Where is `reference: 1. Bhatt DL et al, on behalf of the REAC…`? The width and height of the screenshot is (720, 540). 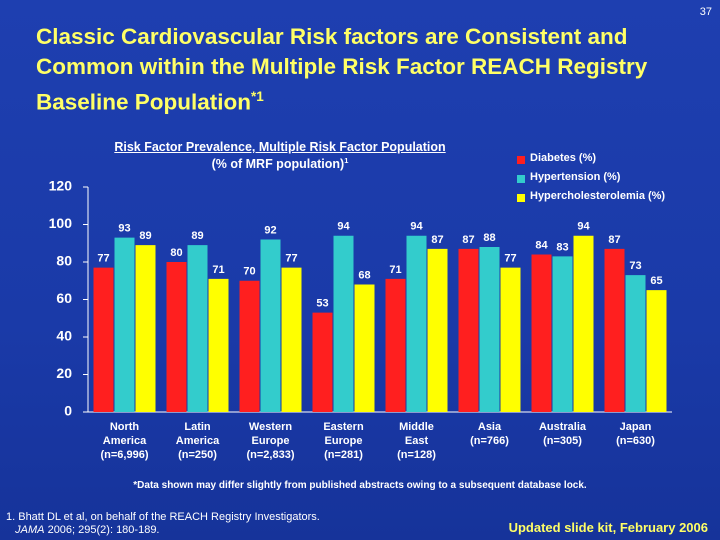
reference: 1. Bhatt DL et al, on behalf of the REAC… is located at coordinates (163, 524).